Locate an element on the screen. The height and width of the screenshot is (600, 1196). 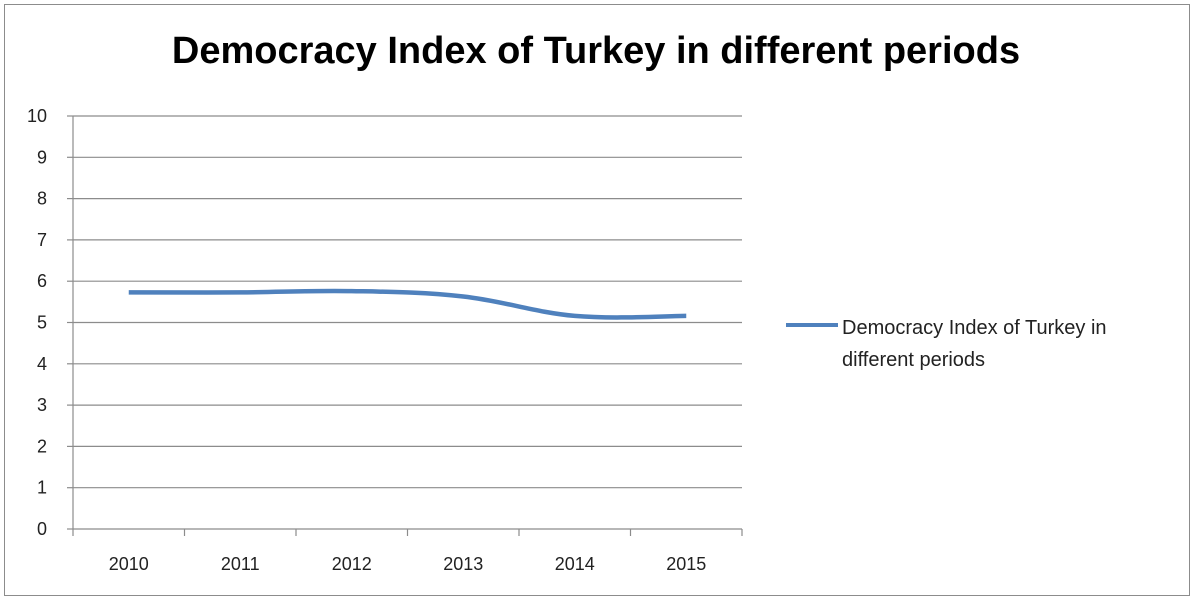
x-tick-label: 2010 is located at coordinates (129, 564).